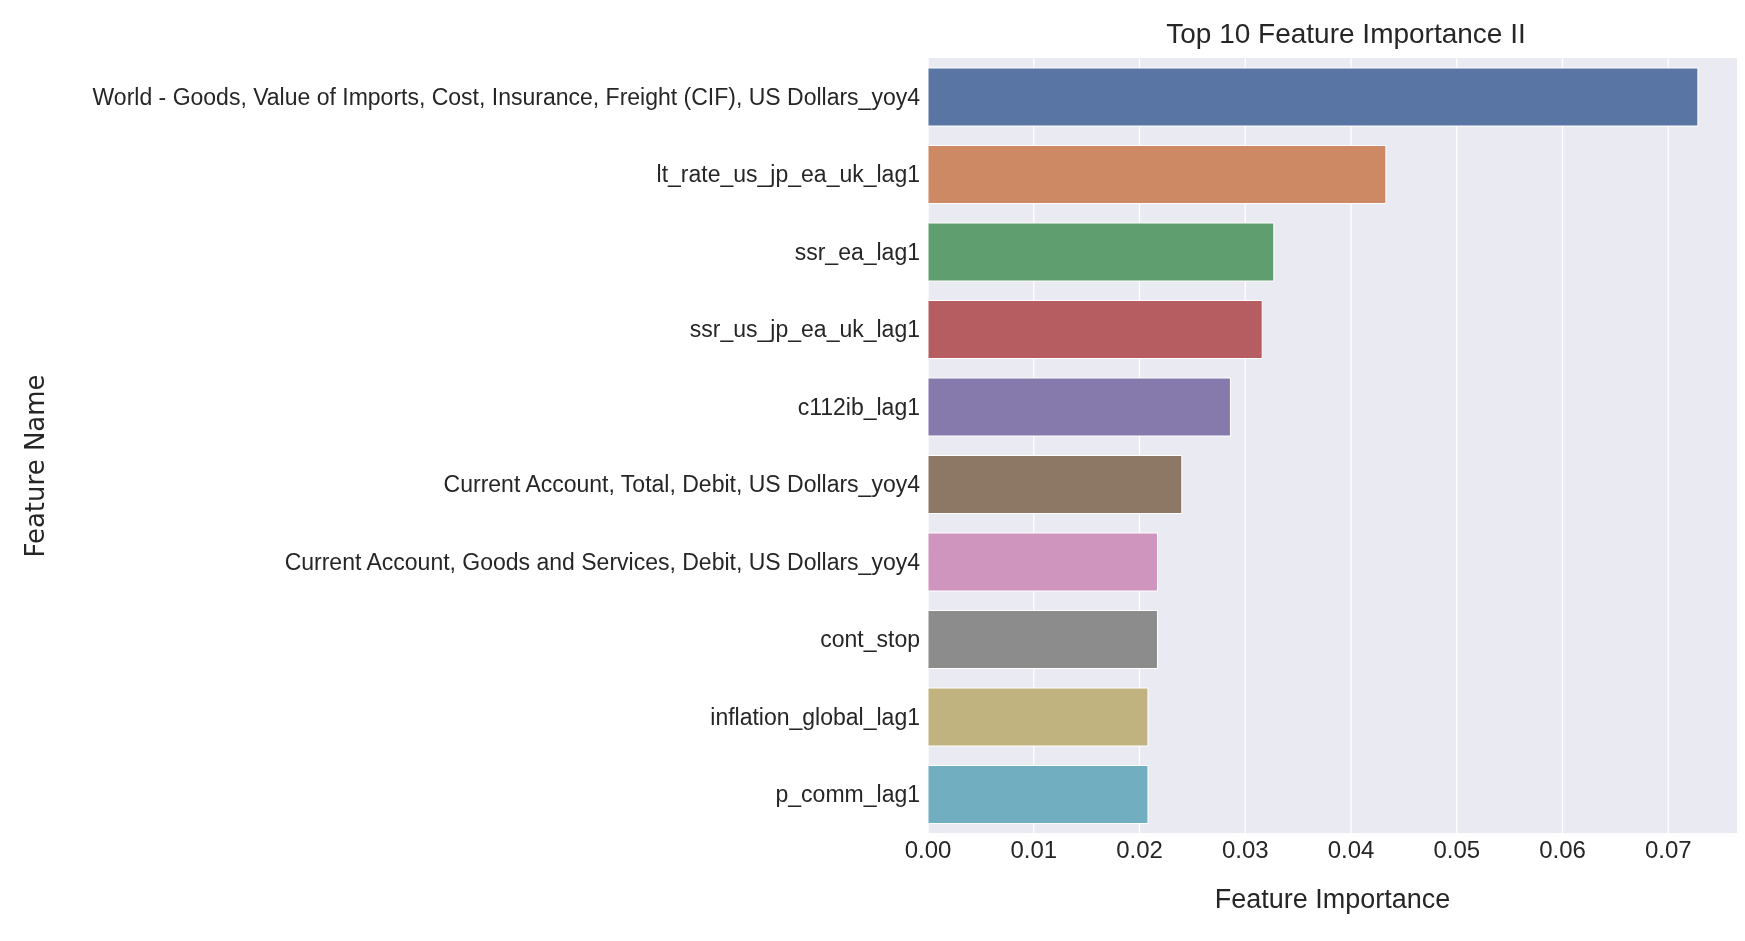  I want to click on y-tick-label: Current Account, Goods and Services, Debit, US Dollars_yoy4, so click(602, 561).